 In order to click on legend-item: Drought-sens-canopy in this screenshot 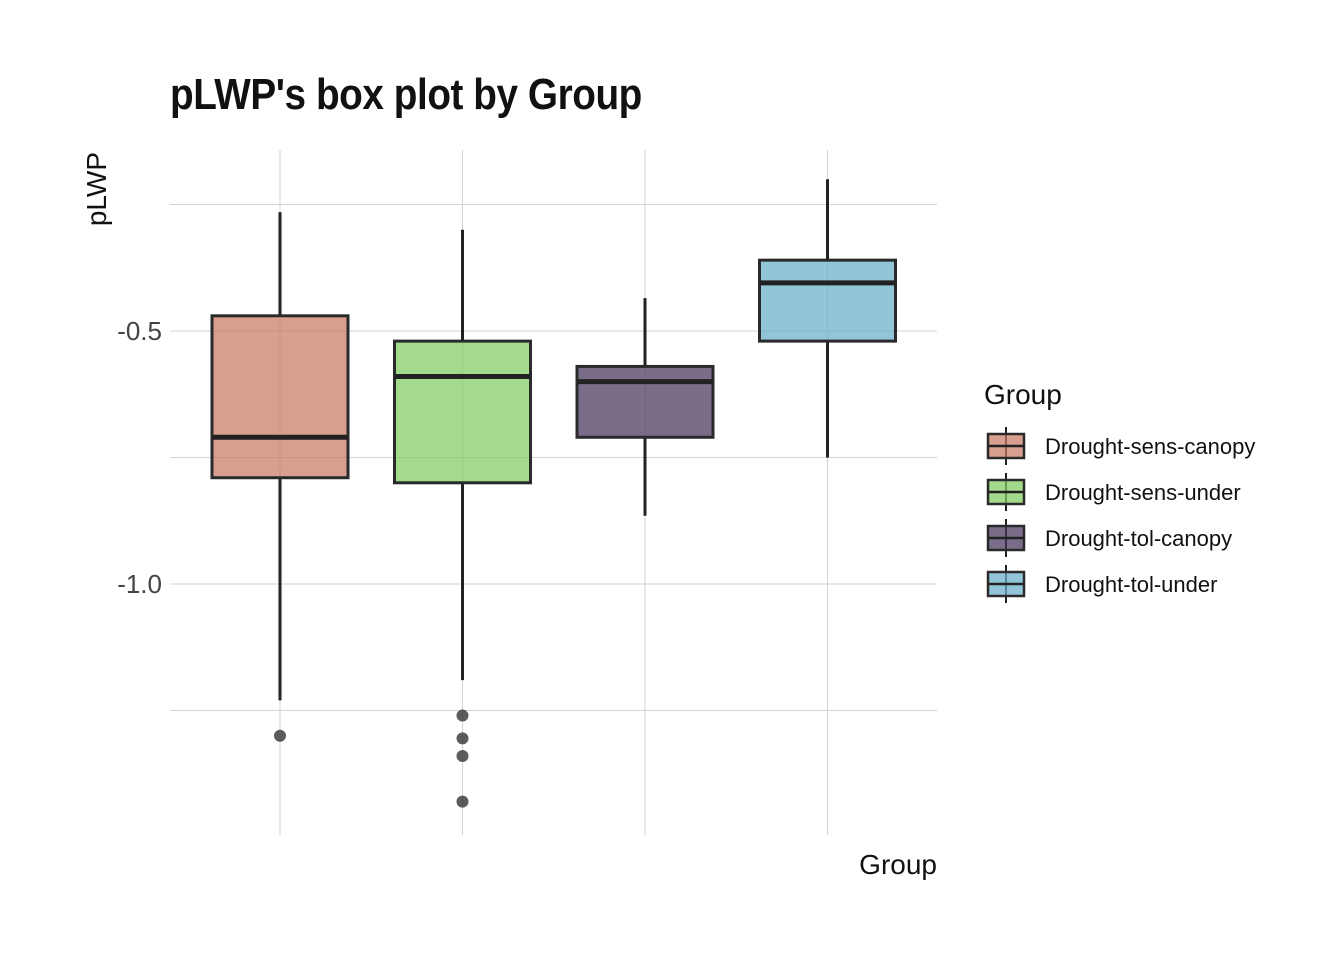, I will do `click(1120, 446)`.